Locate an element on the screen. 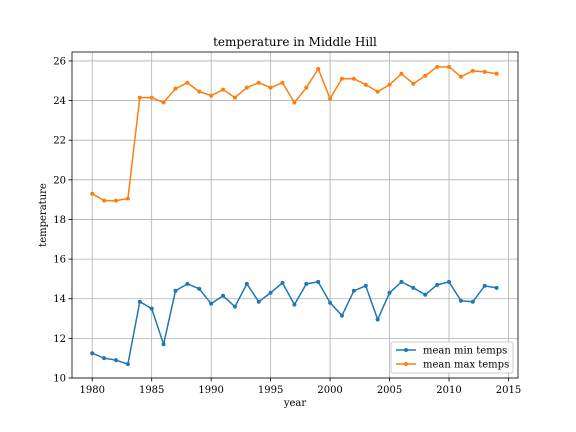 The width and height of the screenshot is (576, 432). y-tick-label: 12 is located at coordinates (59, 339).